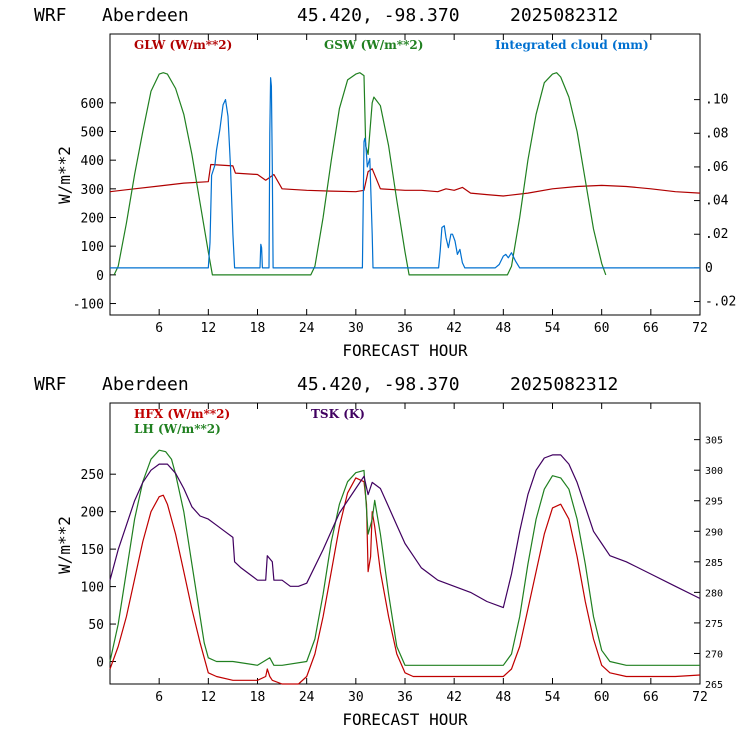  Describe the element at coordinates (92, 550) in the screenshot. I see `y-tick-label: 150` at that location.